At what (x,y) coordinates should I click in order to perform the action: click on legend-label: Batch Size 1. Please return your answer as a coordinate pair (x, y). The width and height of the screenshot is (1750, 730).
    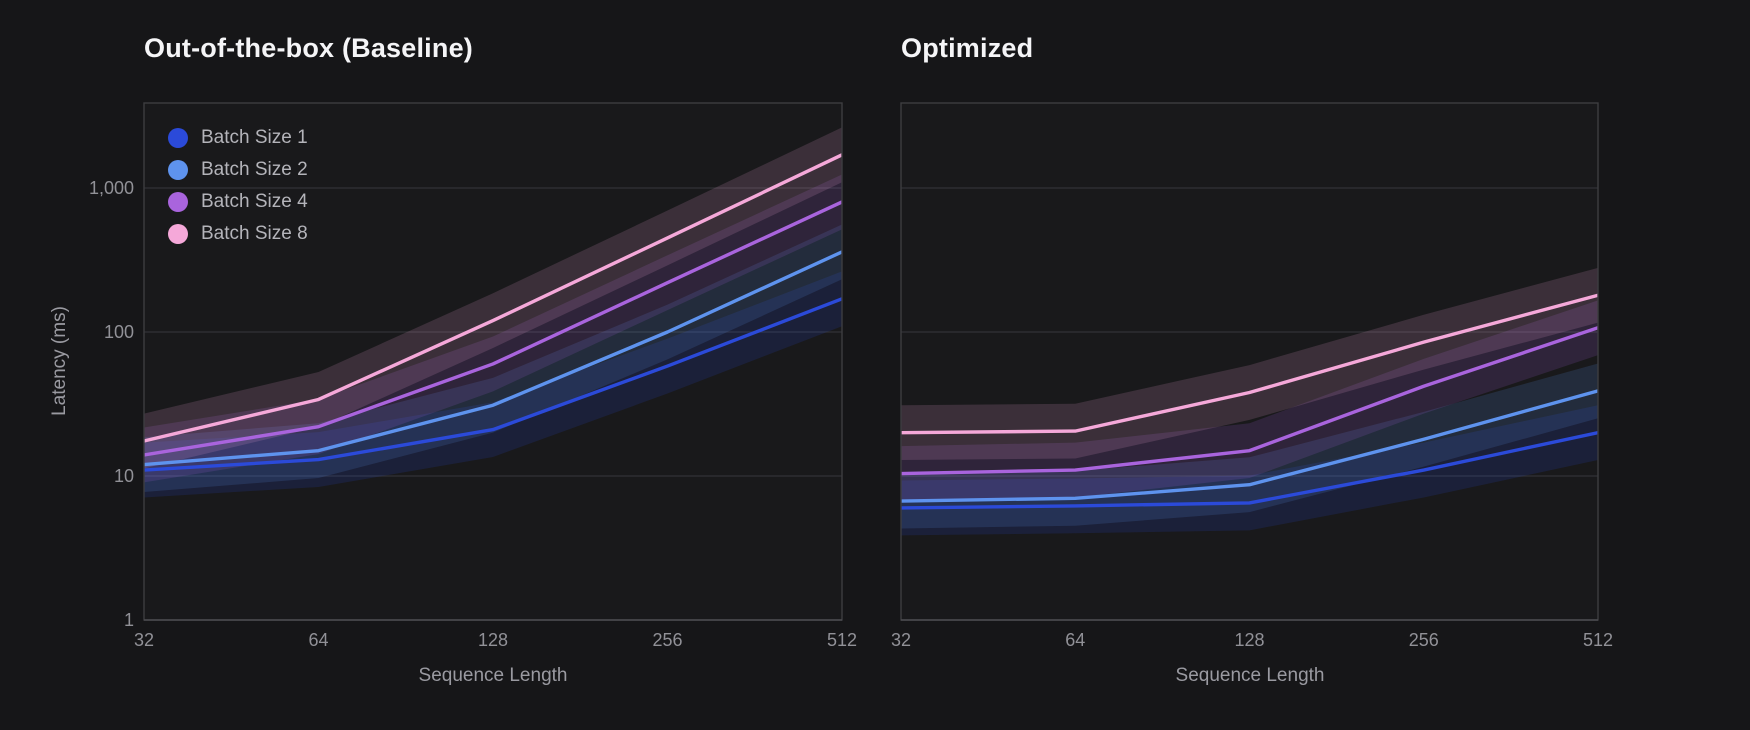
    Looking at the image, I should click on (254, 137).